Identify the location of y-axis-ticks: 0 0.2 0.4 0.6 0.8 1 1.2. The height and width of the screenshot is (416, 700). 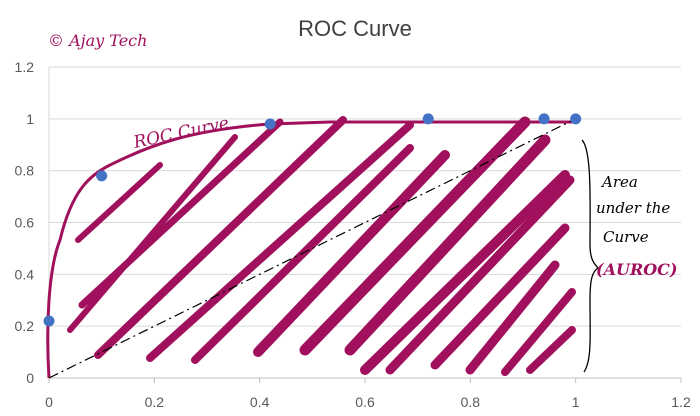
(25, 222).